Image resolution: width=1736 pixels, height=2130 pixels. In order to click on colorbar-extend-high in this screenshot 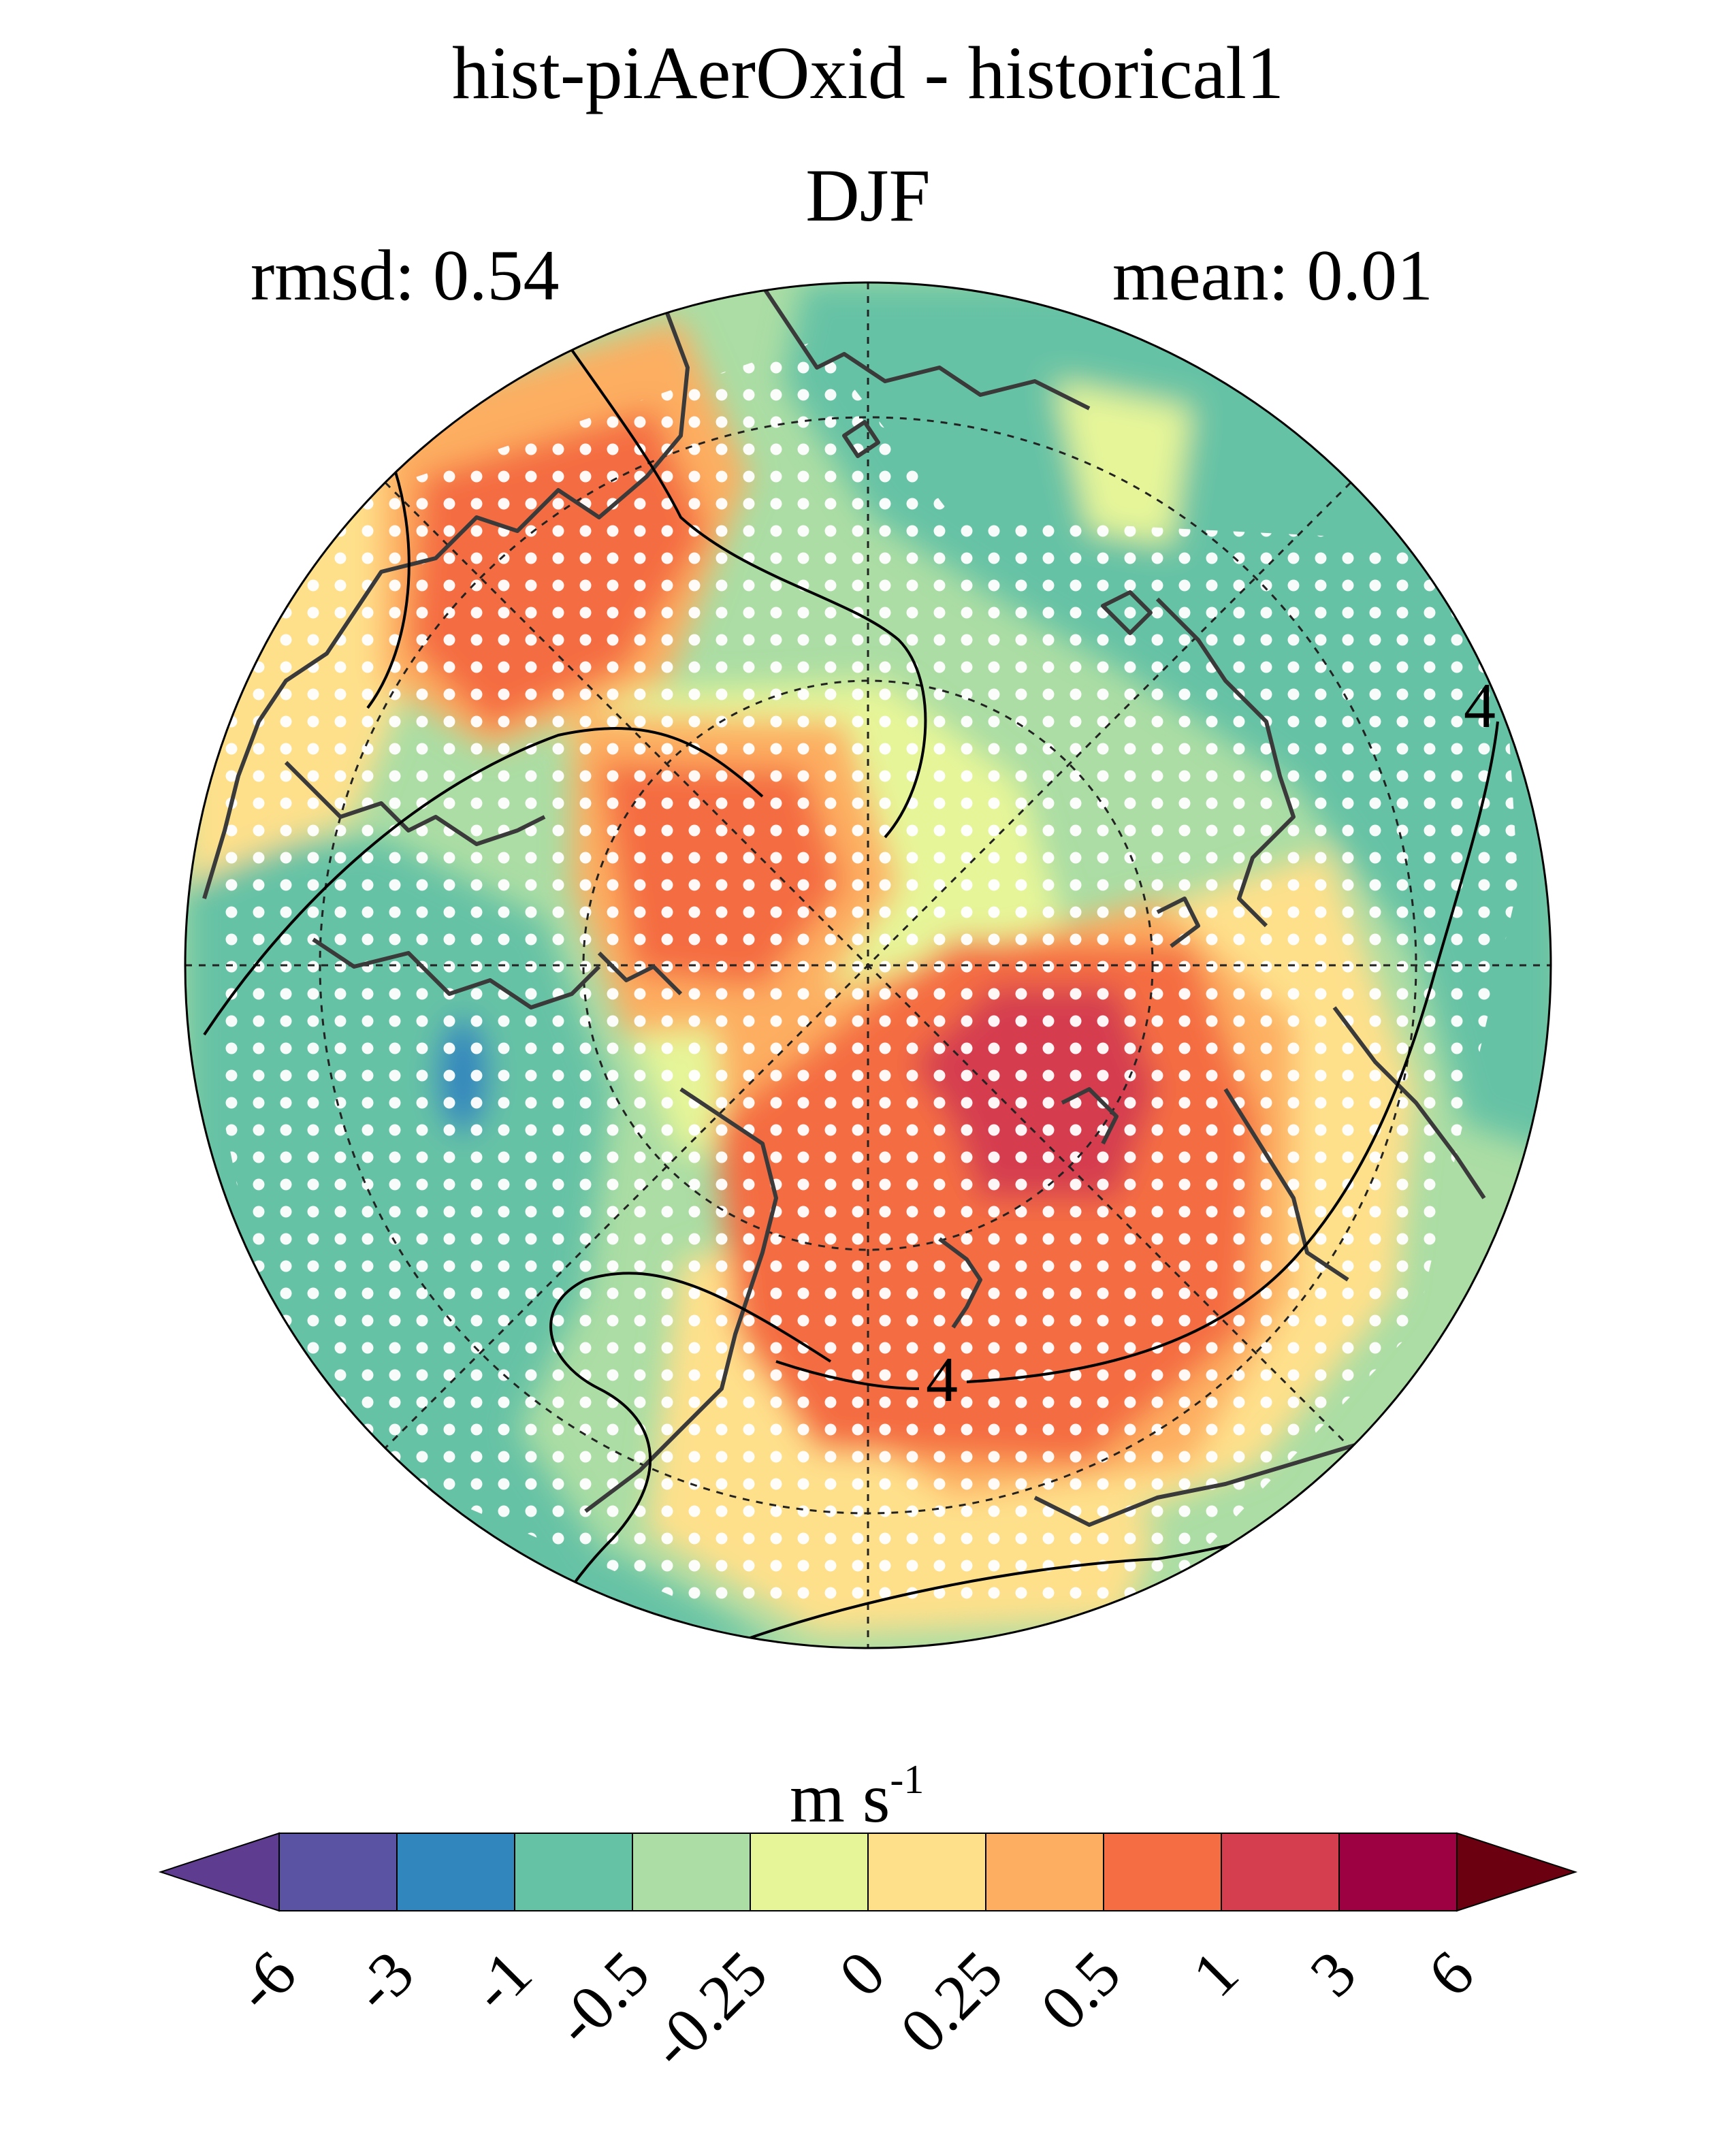, I will do `click(1517, 1872)`.